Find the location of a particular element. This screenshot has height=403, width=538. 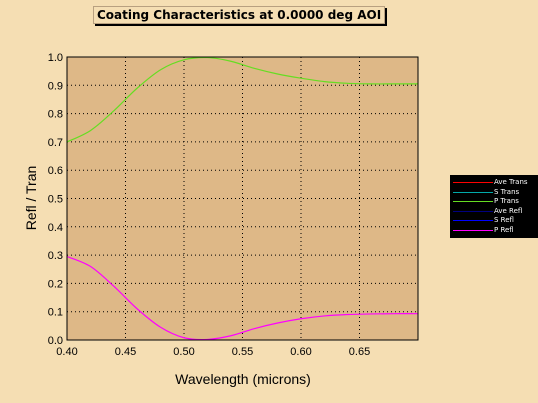

legend-label: Ave Refl is located at coordinates (508, 210).